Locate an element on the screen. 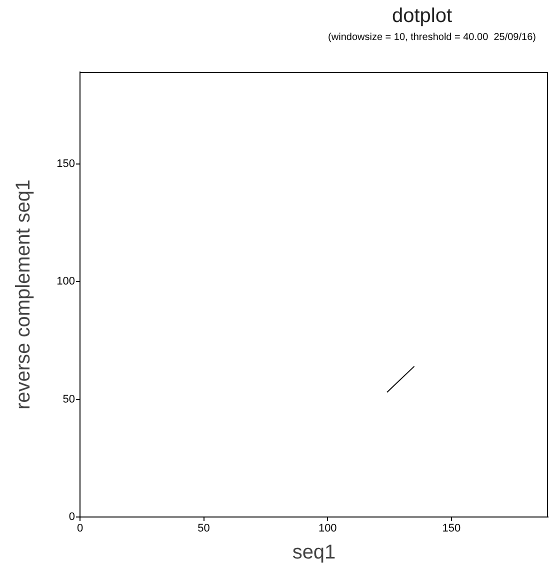 The height and width of the screenshot is (569, 557). y-tick-label: 0 is located at coordinates (71, 517).